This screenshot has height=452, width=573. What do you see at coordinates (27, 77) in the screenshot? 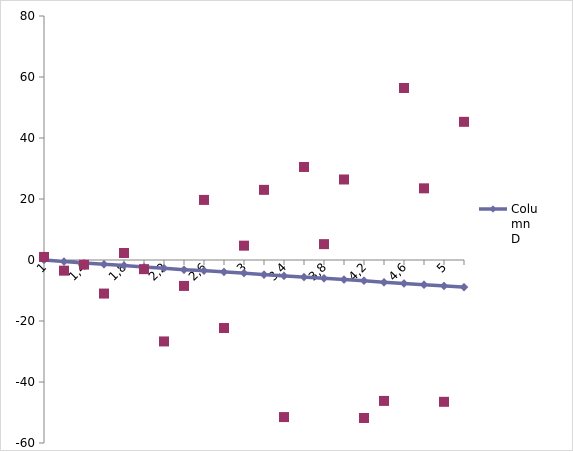
I see `y-tick-label: 60` at bounding box center [27, 77].